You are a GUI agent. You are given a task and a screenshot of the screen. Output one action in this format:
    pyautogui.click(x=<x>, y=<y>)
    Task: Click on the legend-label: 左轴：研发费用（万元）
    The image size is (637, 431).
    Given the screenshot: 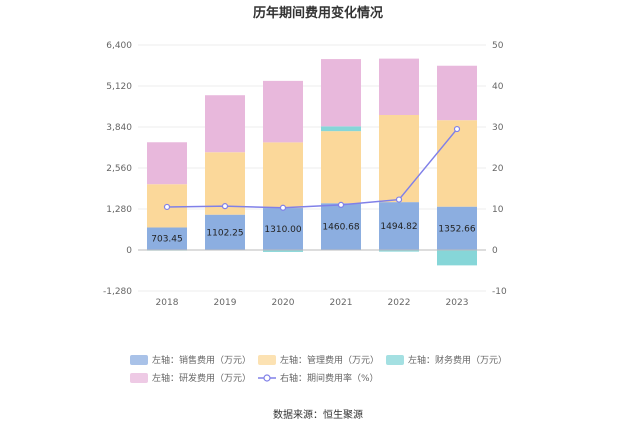 What is the action you would take?
    pyautogui.click(x=201, y=378)
    